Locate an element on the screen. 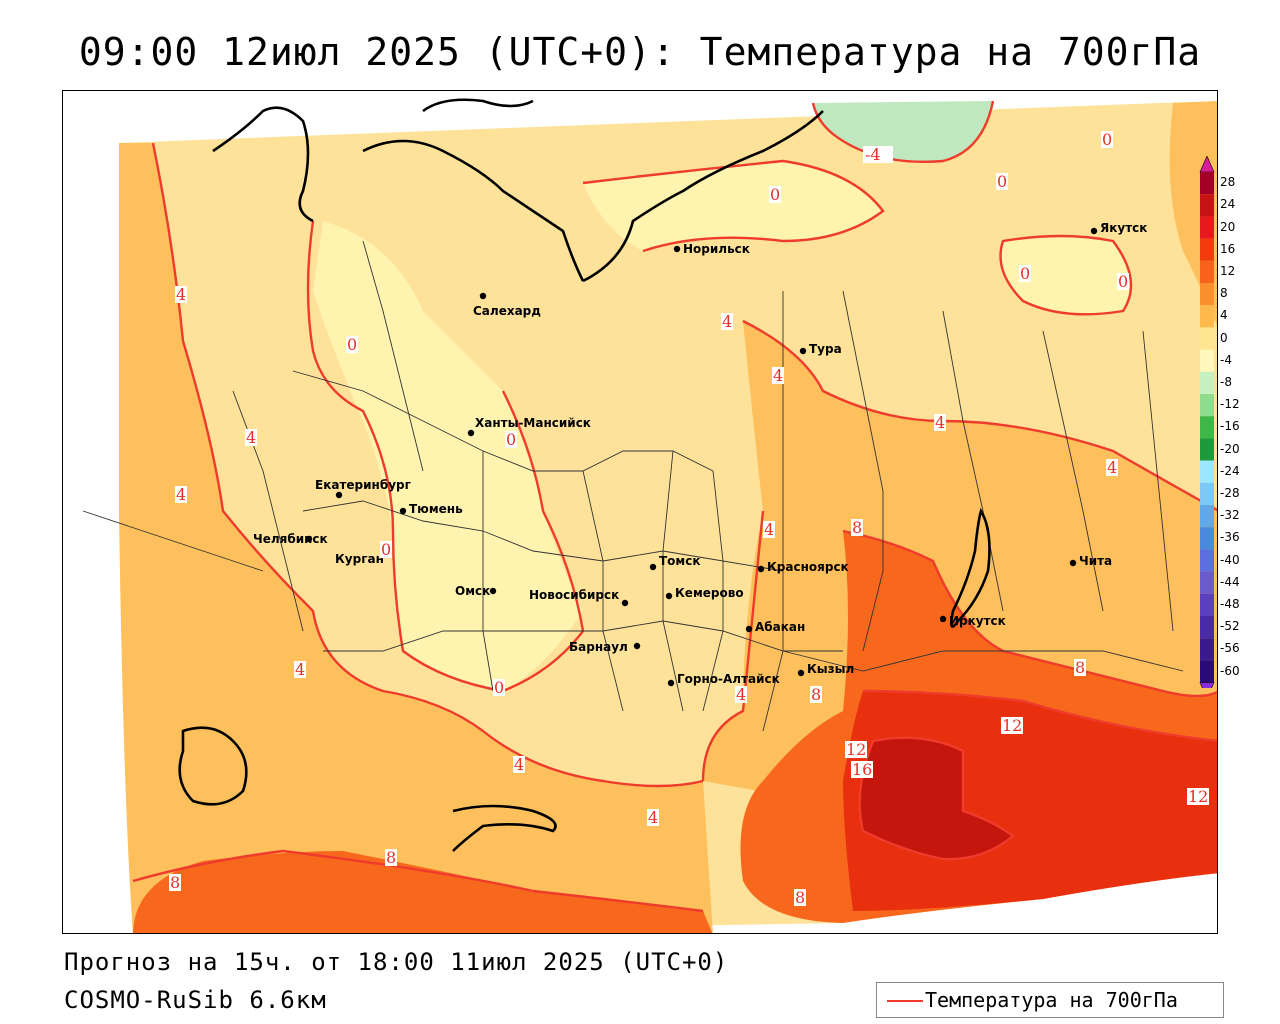 This screenshot has width=1280, height=1024. colorbar-tick-label: 20 is located at coordinates (1228, 226).